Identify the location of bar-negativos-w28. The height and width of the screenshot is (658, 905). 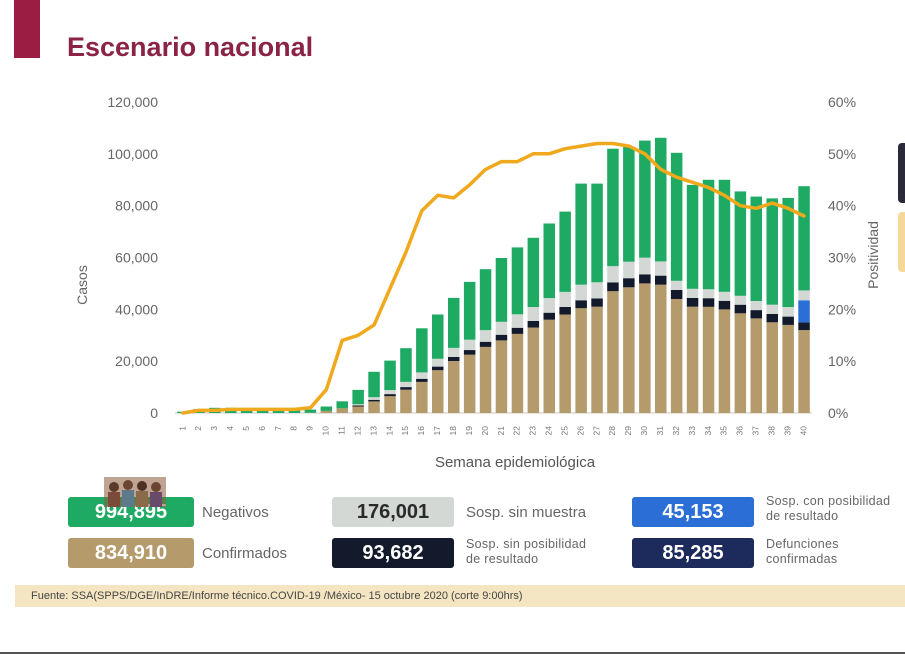
(613, 207).